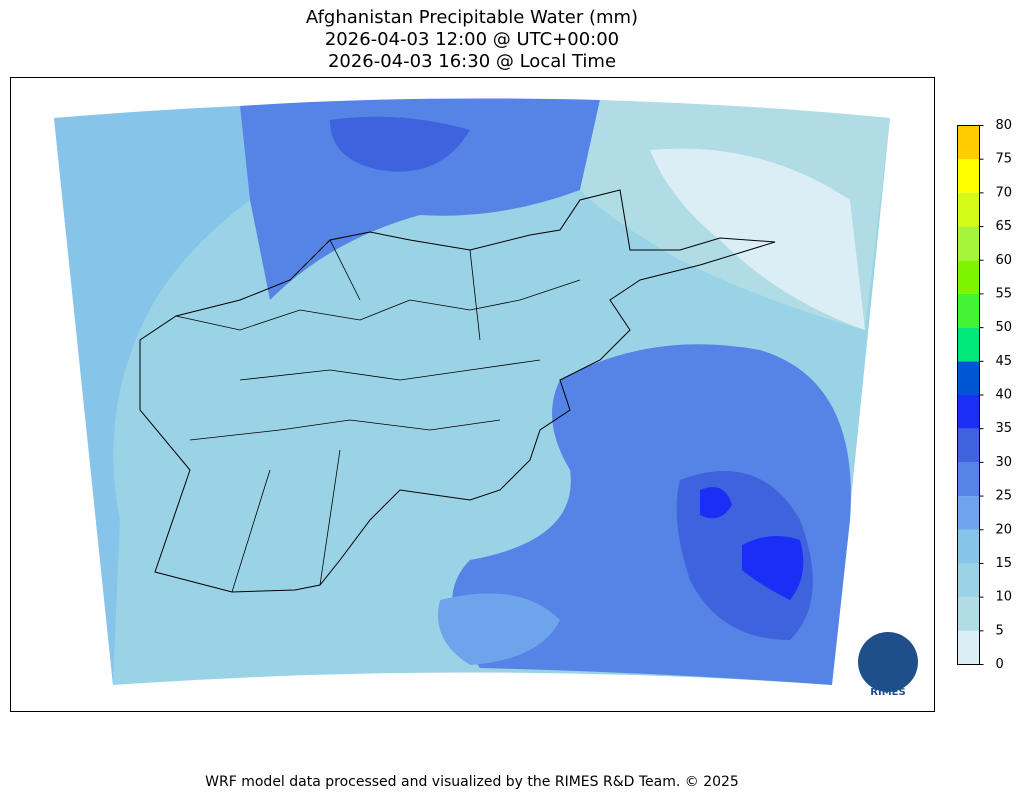 This screenshot has height=803, width=1021. What do you see at coordinates (1004, 192) in the screenshot?
I see `colorbar-tick-label: 70` at bounding box center [1004, 192].